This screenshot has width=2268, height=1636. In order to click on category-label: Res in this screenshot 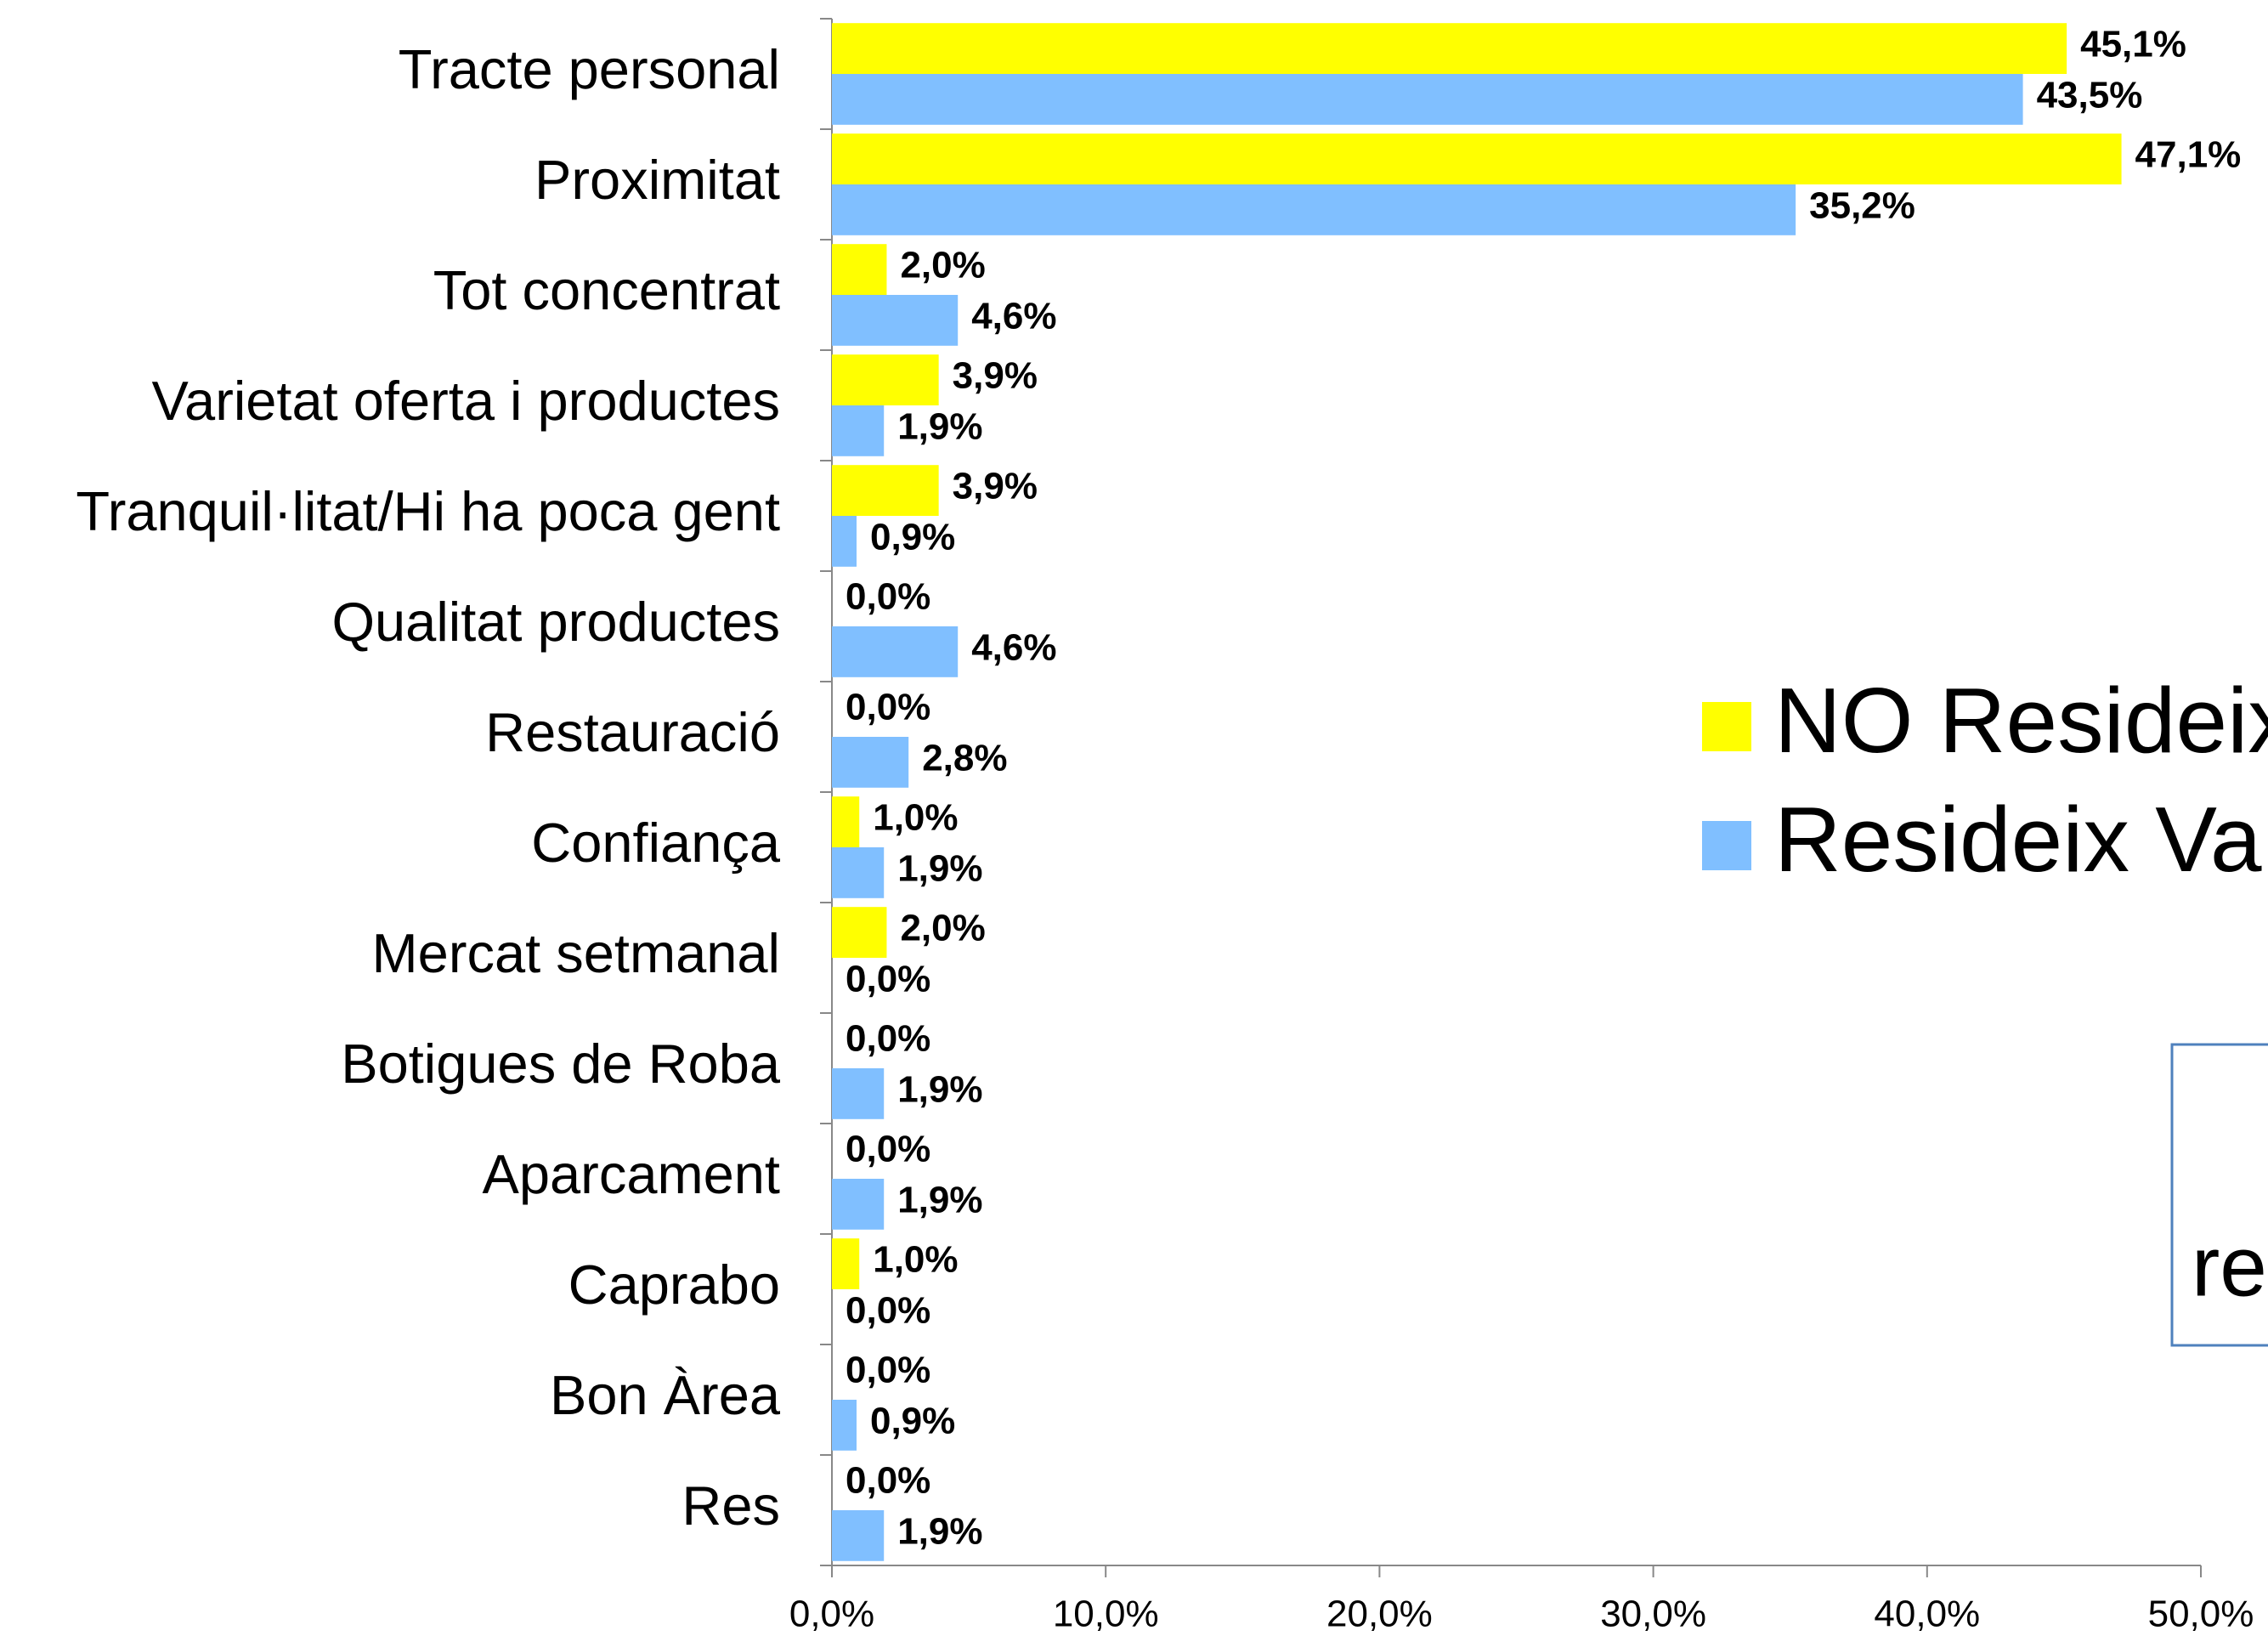, I will do `click(731, 1506)`.